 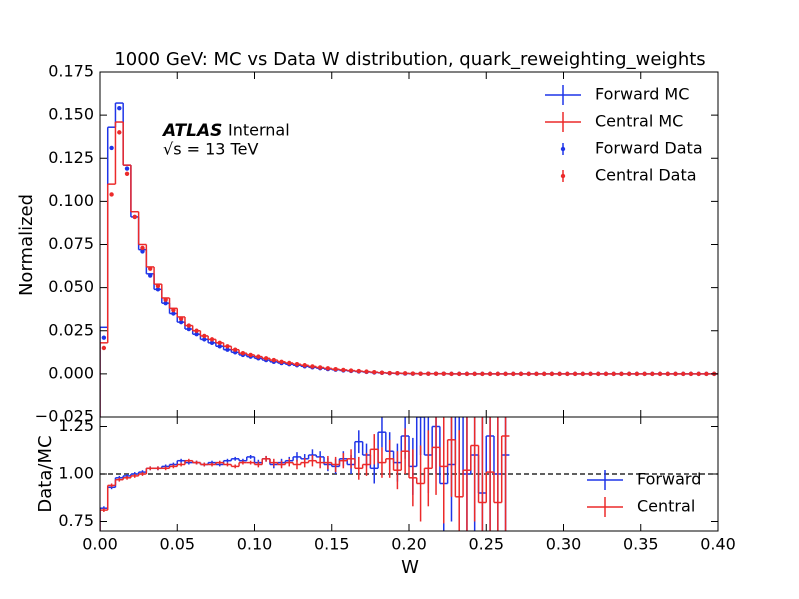 What do you see at coordinates (71, 243) in the screenshot?
I see `y-tick-label: 0.075` at bounding box center [71, 243].